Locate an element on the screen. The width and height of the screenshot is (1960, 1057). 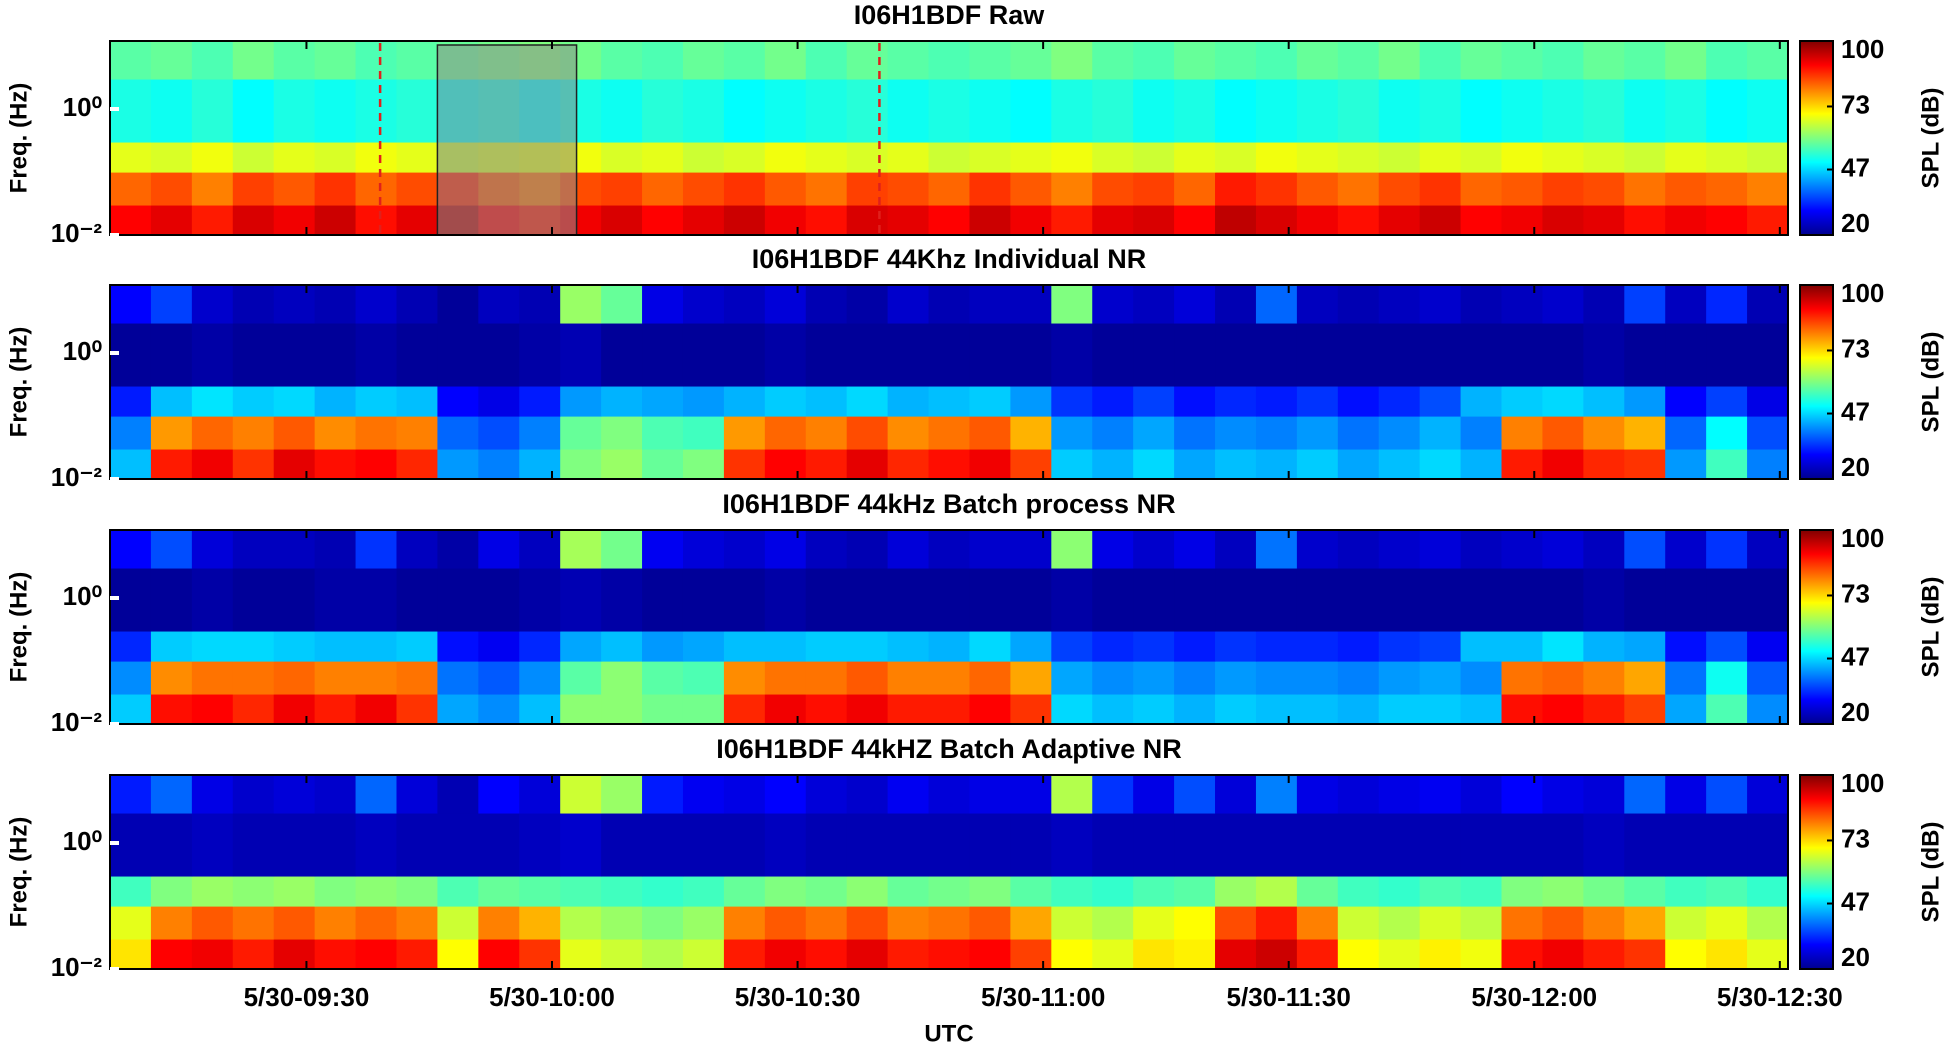
y-axis-label: Freq. (Hz) is located at coordinates (18, 872).